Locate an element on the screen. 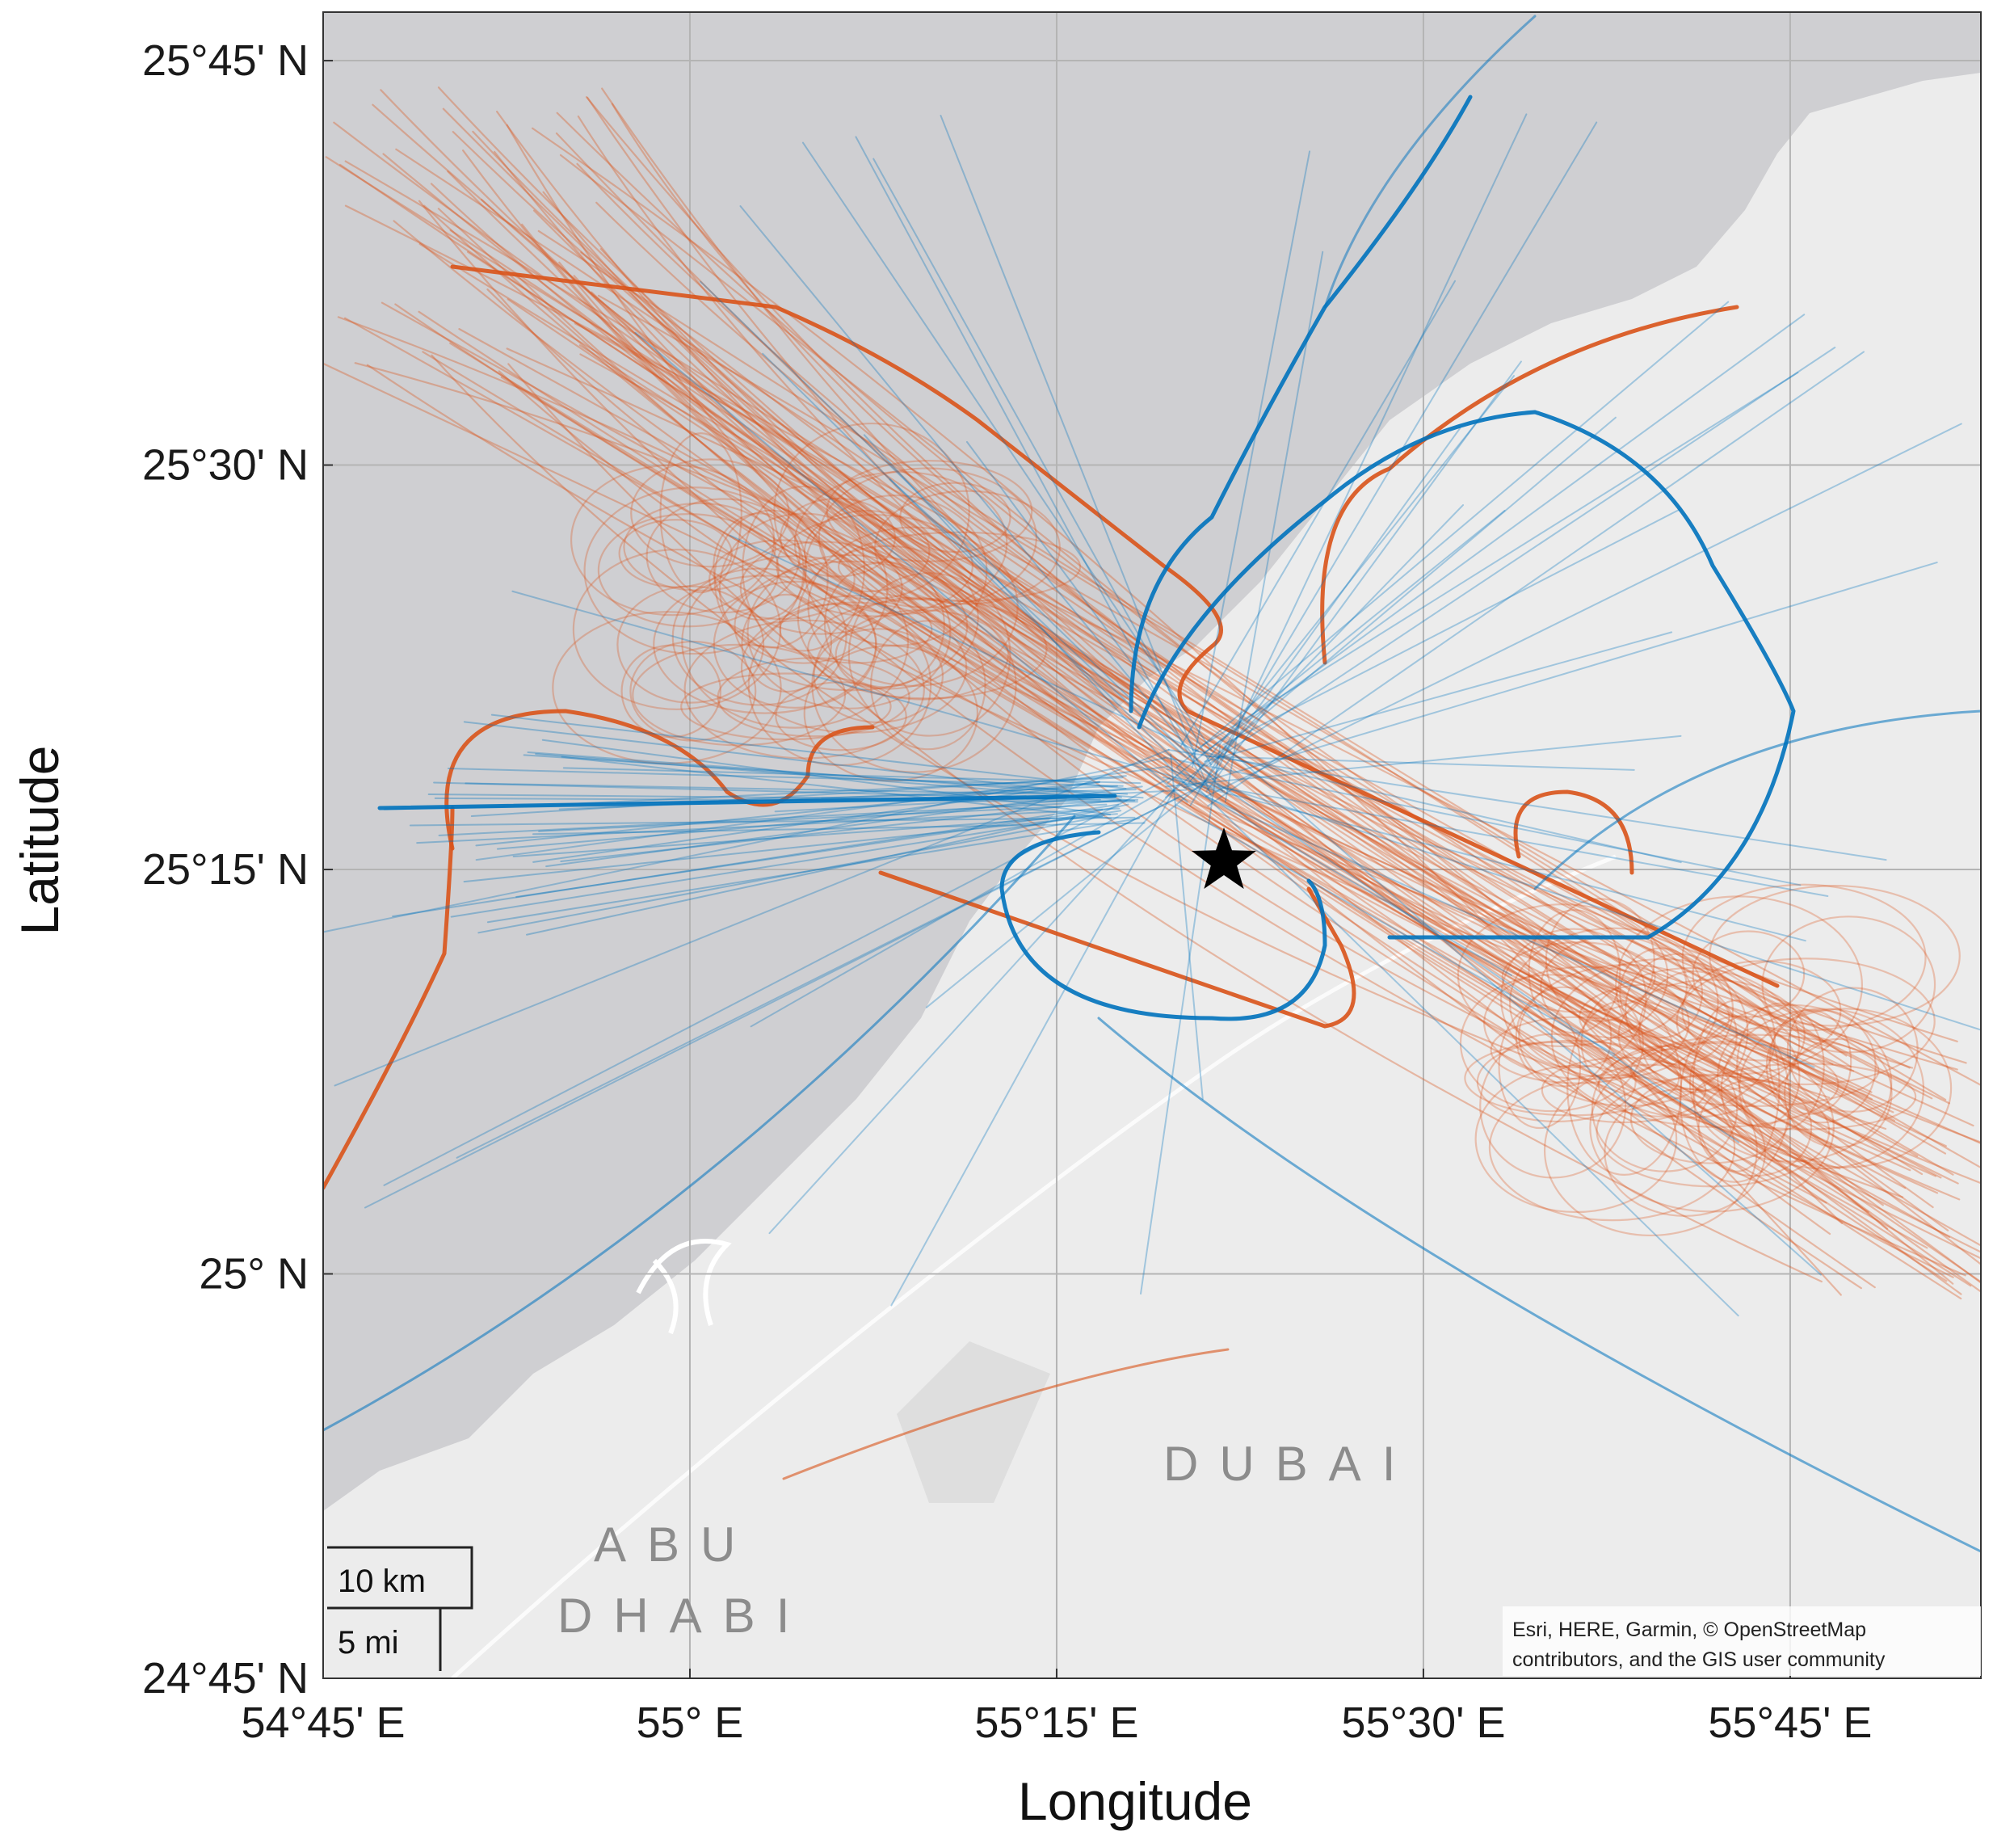  inland-area is located at coordinates (973, 1422).